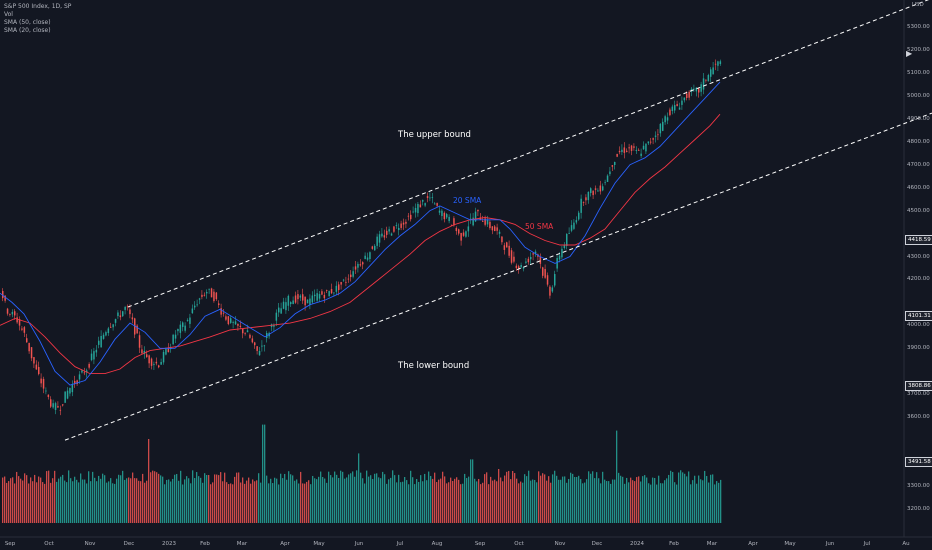 The width and height of the screenshot is (932, 550). Describe the element at coordinates (906, 544) in the screenshot. I see `x-tick-label: Au` at that location.